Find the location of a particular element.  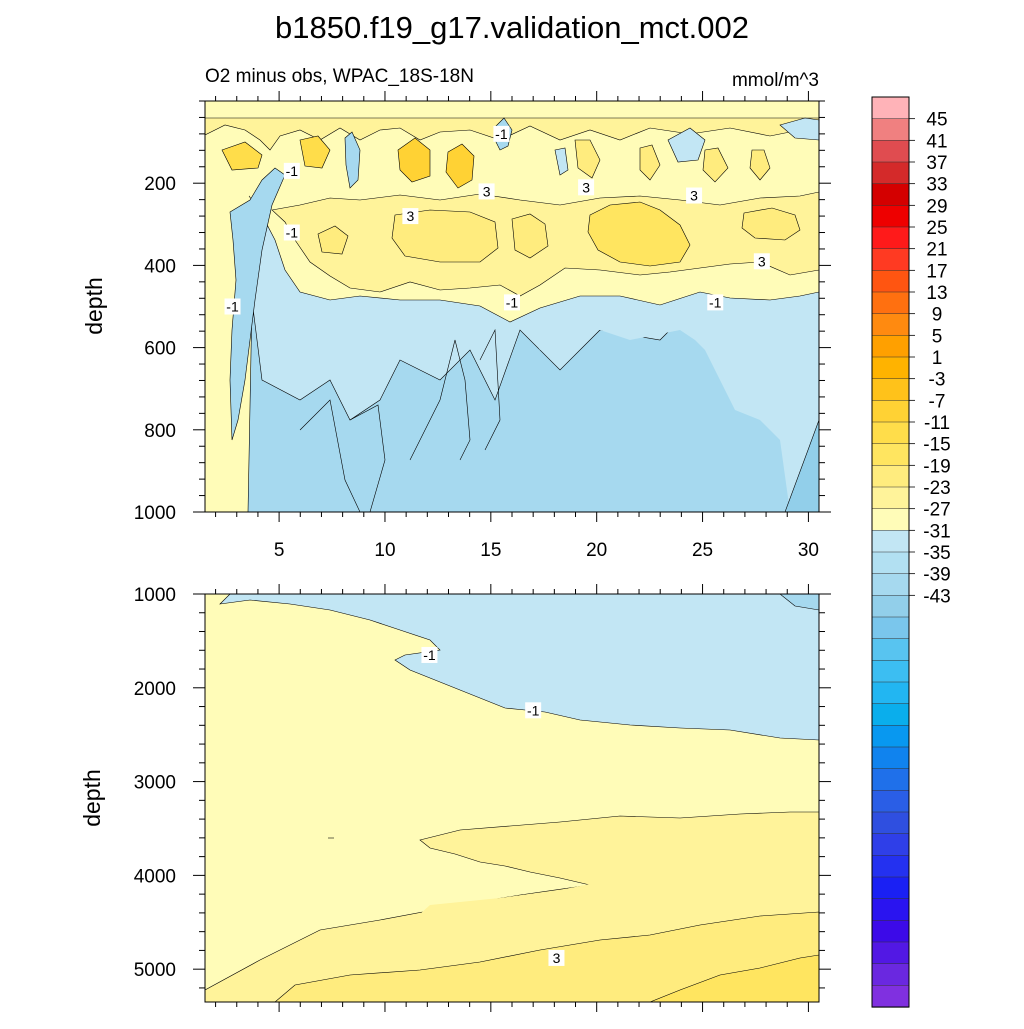

x-tick-label: 30 is located at coordinates (808, 550).